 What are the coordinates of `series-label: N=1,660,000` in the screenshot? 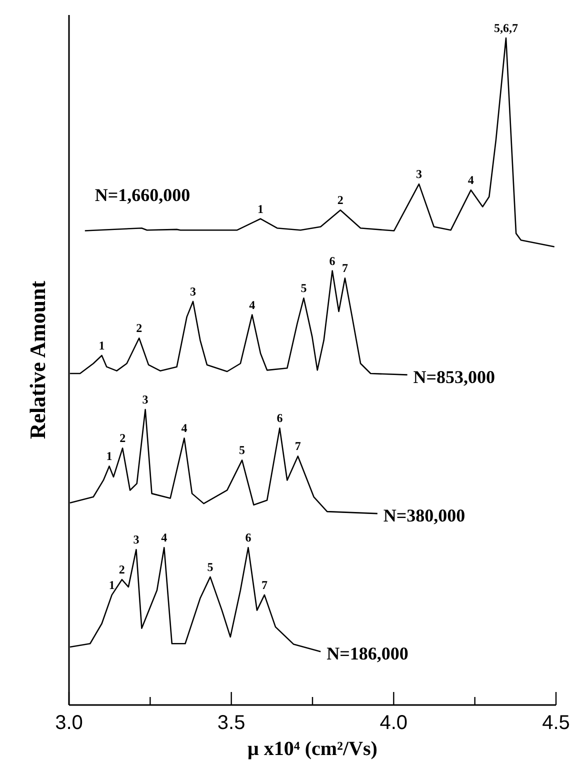 It's located at (142, 194).